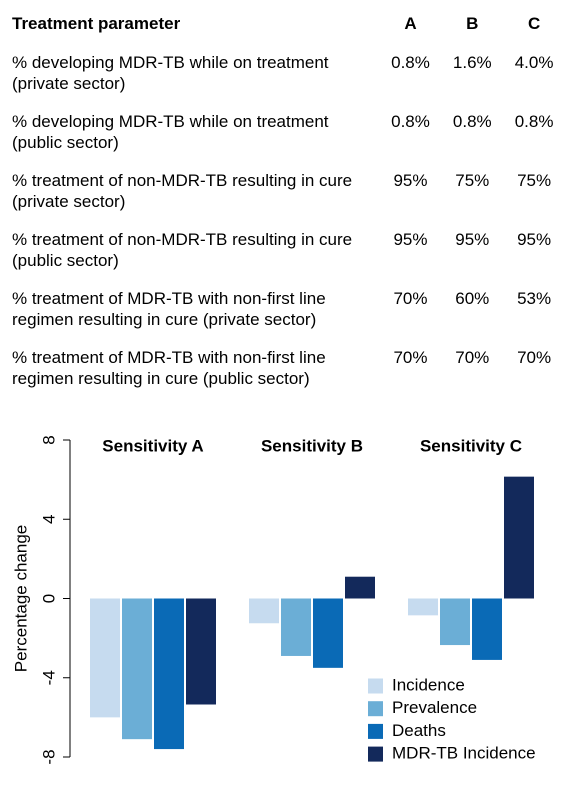 The image size is (565, 800). What do you see at coordinates (428, 684) in the screenshot?
I see `legend-label: Incidence` at bounding box center [428, 684].